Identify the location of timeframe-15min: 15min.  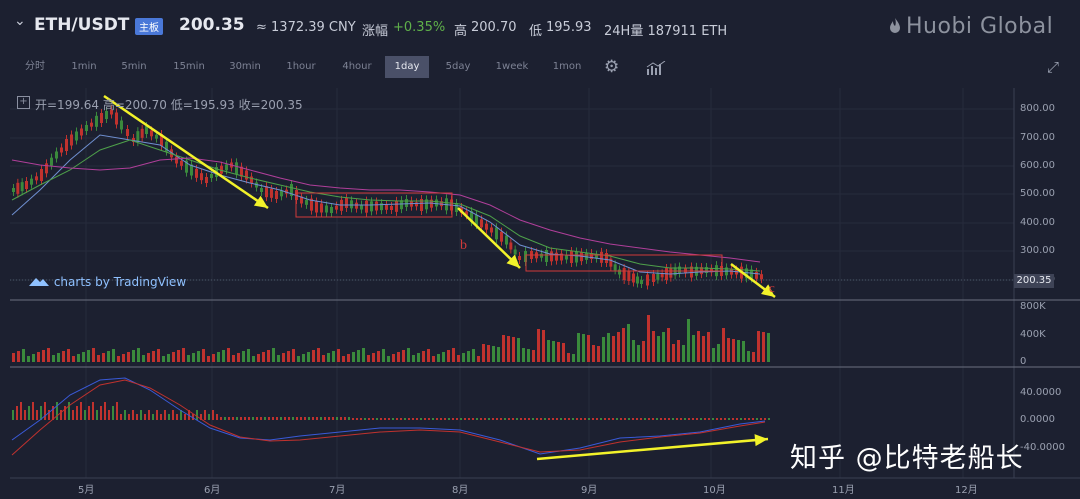
(189, 66).